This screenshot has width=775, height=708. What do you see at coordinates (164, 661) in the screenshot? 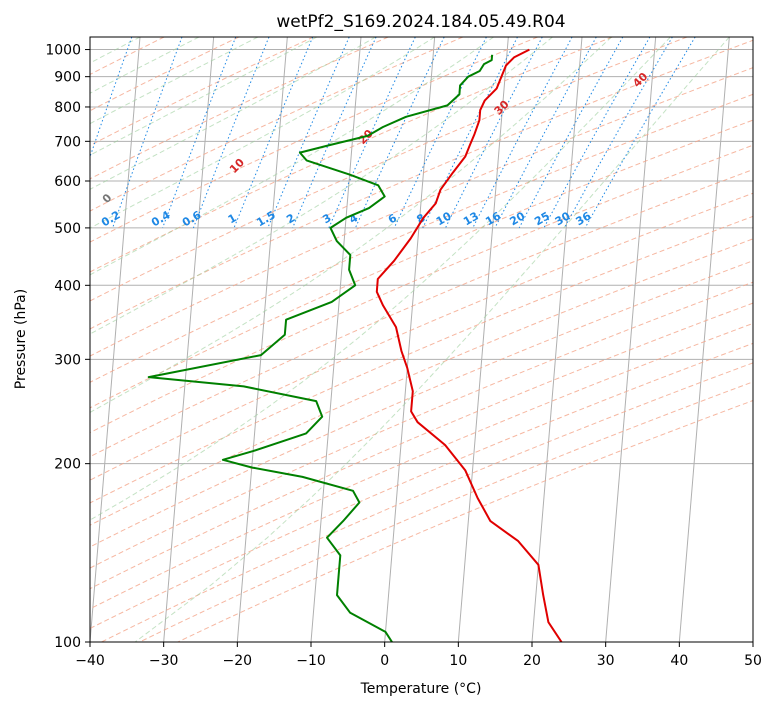
I see `x-tick-label: −30` at bounding box center [164, 661].